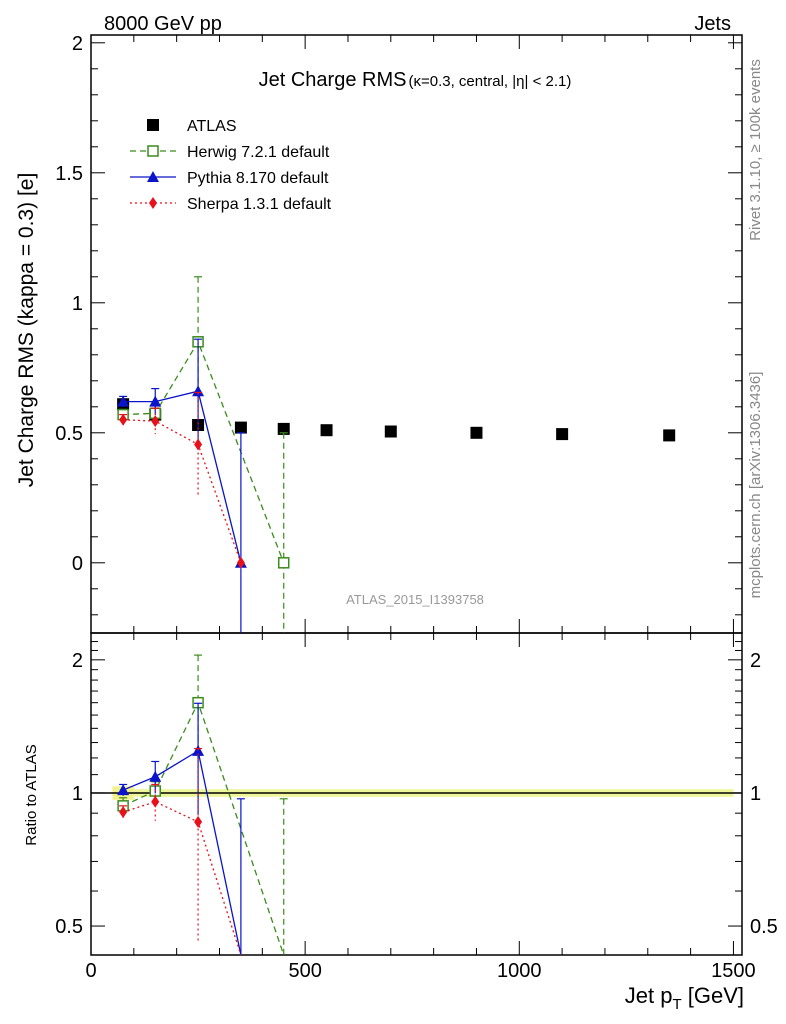  Describe the element at coordinates (69, 434) in the screenshot. I see `y-tick-label: 0.5` at that location.